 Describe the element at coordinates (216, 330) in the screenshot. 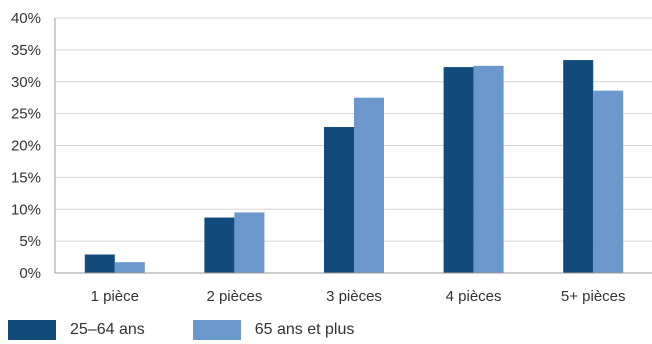

I see `legend-swatch-65-plus` at that location.